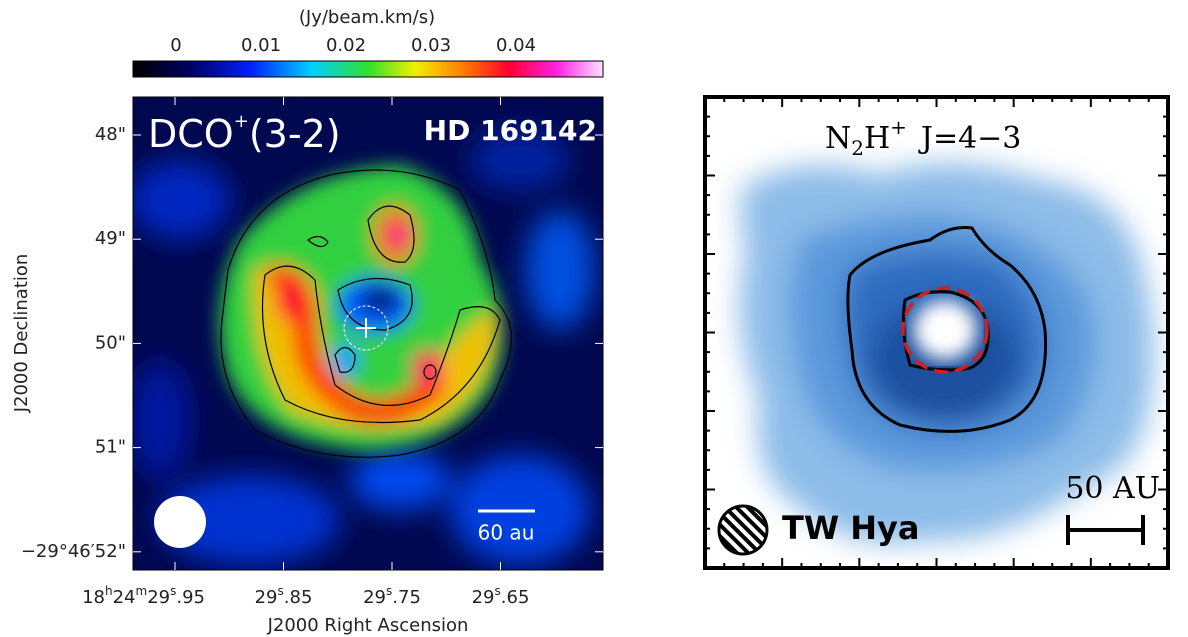 Image resolution: width=1188 pixels, height=637 pixels. I want to click on colorbar-tick-label: 0.03, so click(431, 45).